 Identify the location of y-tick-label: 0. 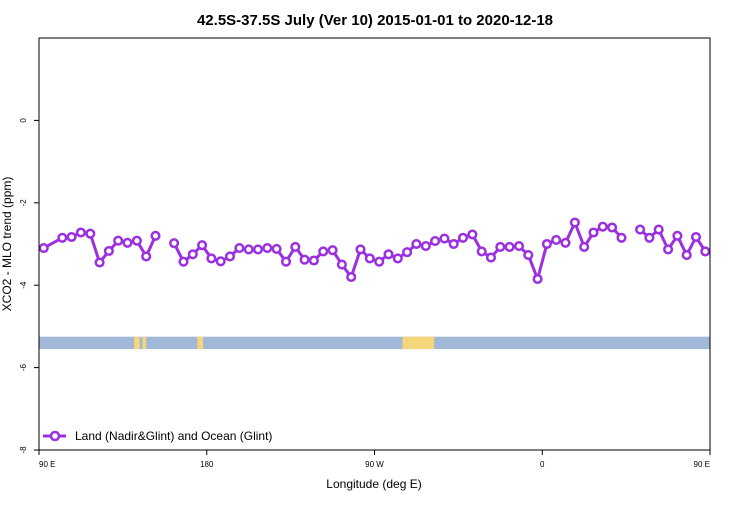
(23, 120).